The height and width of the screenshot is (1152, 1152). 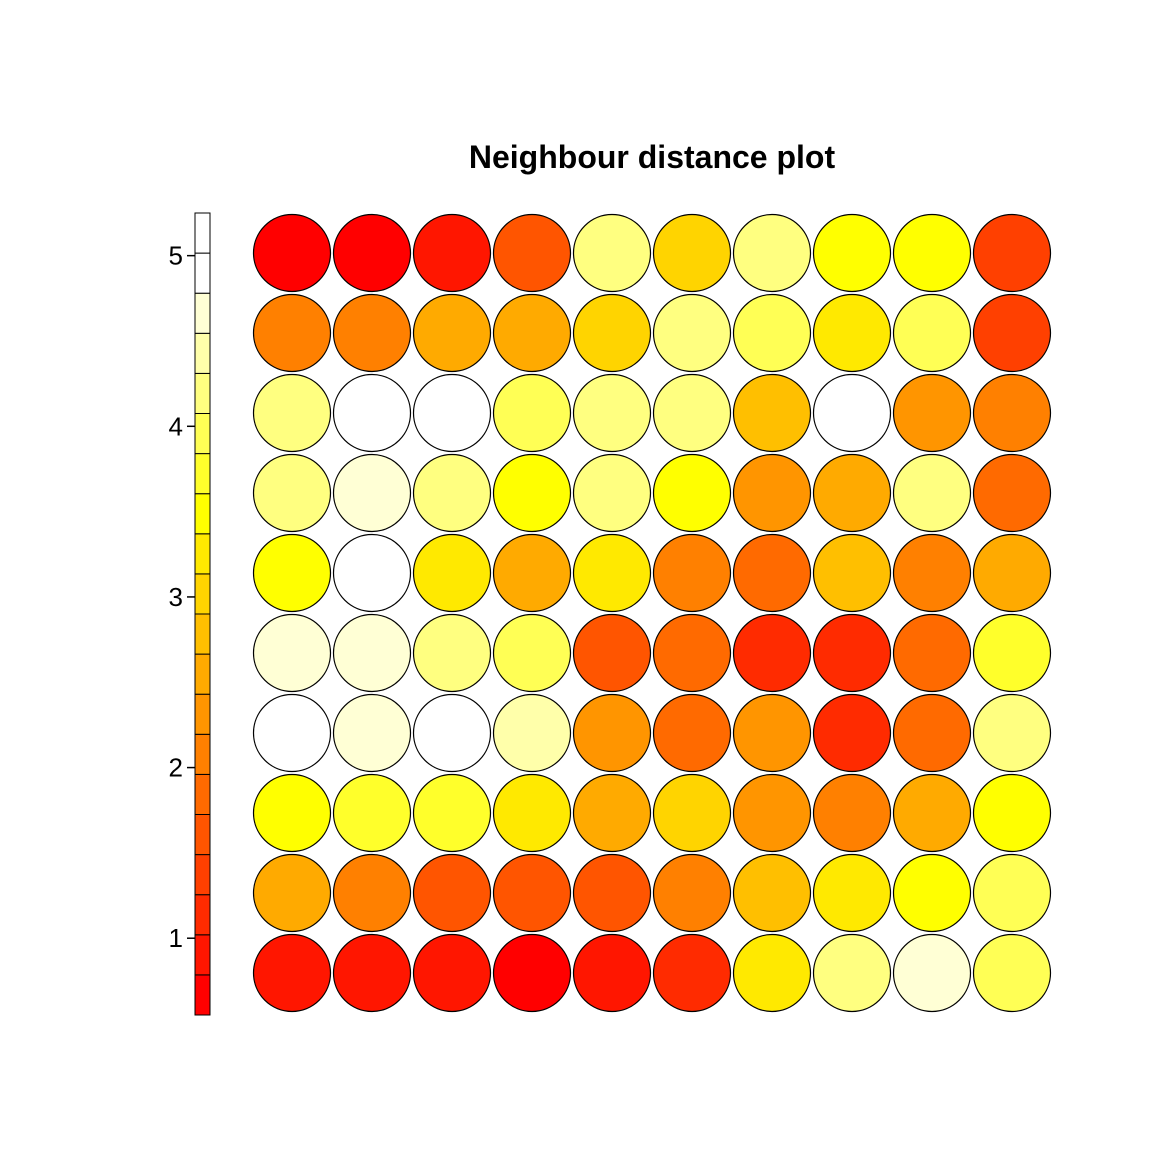 I want to click on colorbar-tick-label: 2, so click(x=176, y=768).